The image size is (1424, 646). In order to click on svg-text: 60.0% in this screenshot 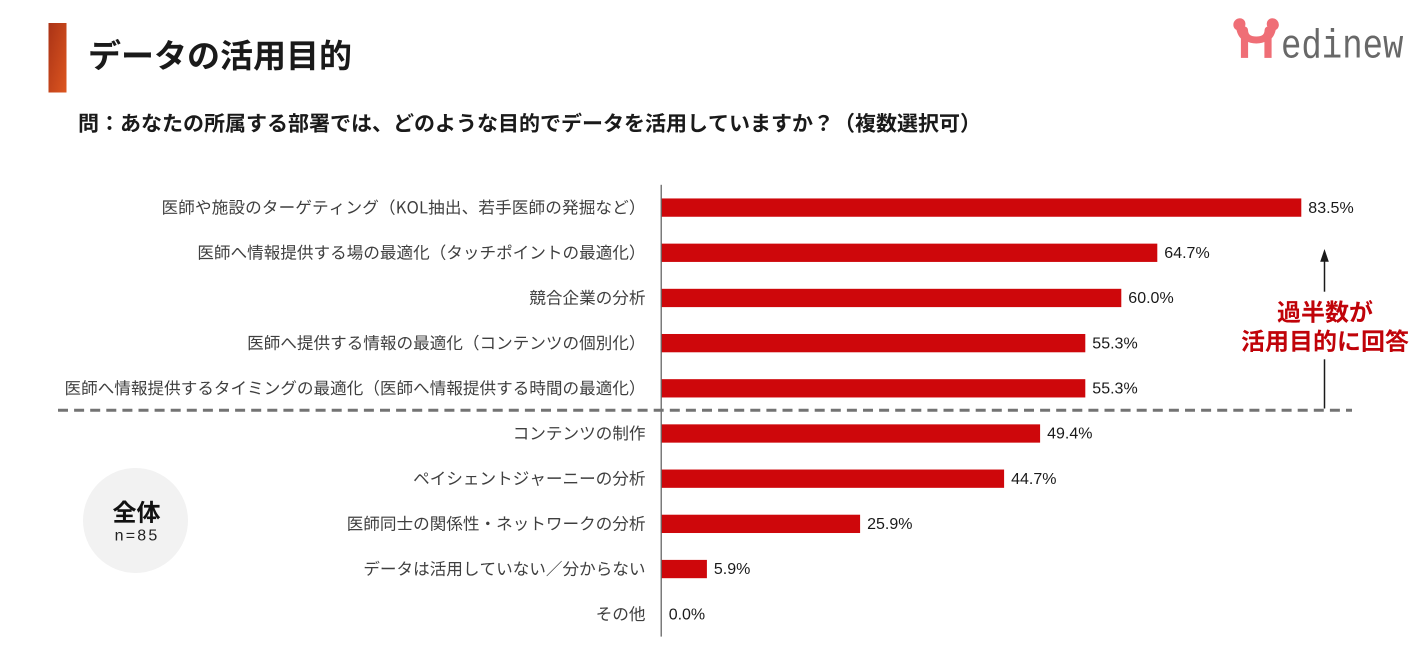, I will do `click(1150, 298)`.